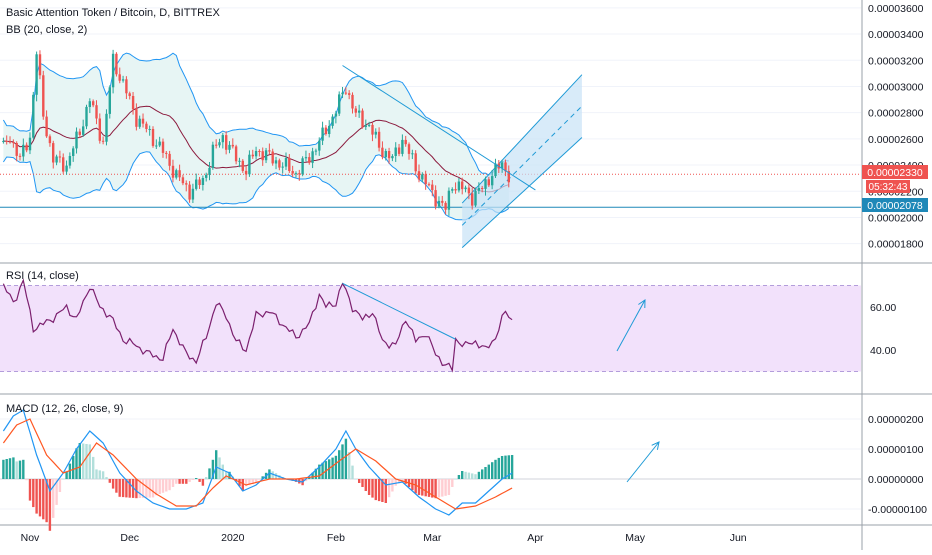 This screenshot has height=555, width=932. Describe the element at coordinates (896, 245) in the screenshot. I see `price-tick-label: 0.00001800` at that location.